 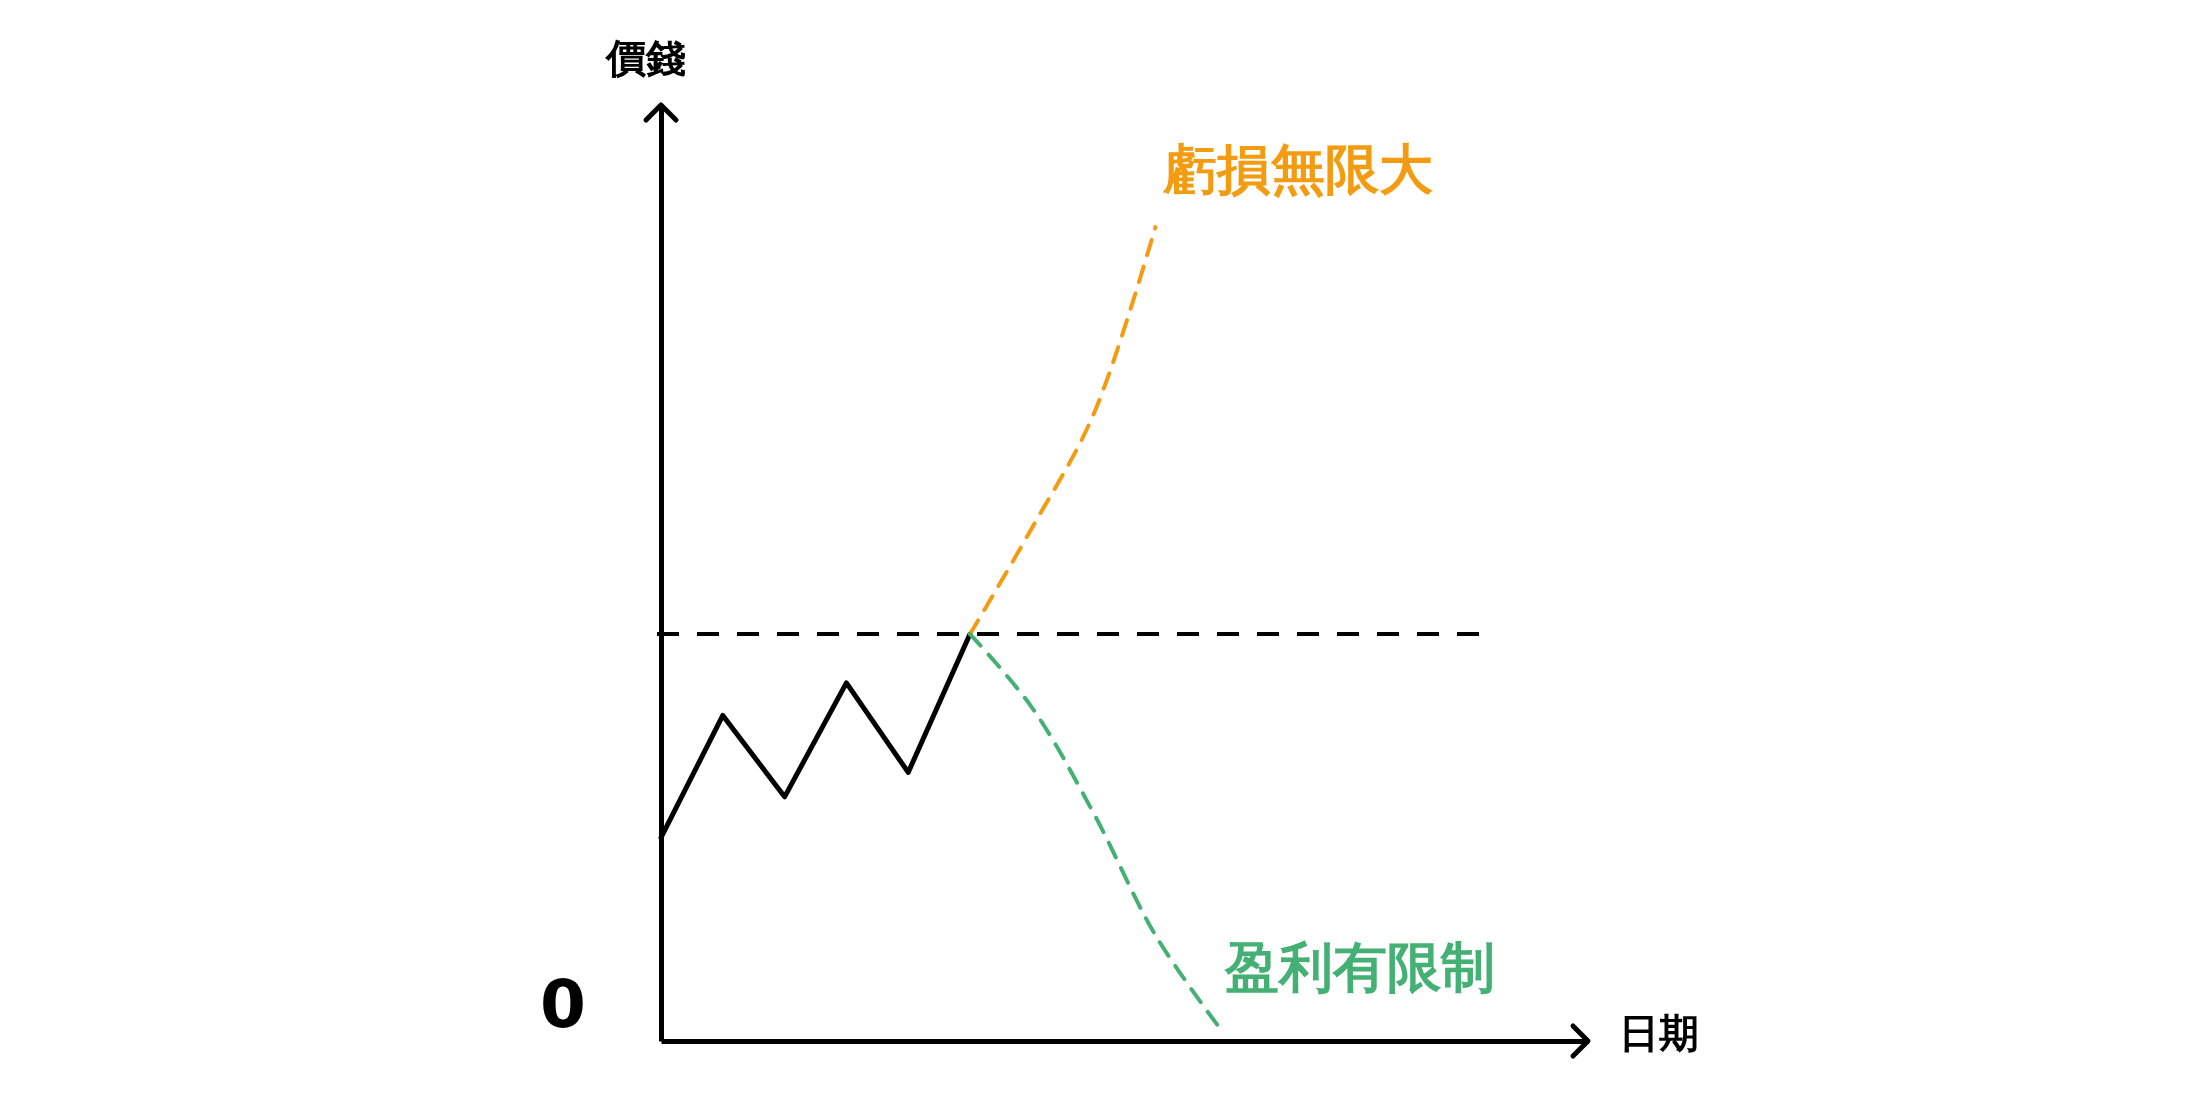 I want to click on series-label: 盈利有限制, so click(x=1360, y=967).